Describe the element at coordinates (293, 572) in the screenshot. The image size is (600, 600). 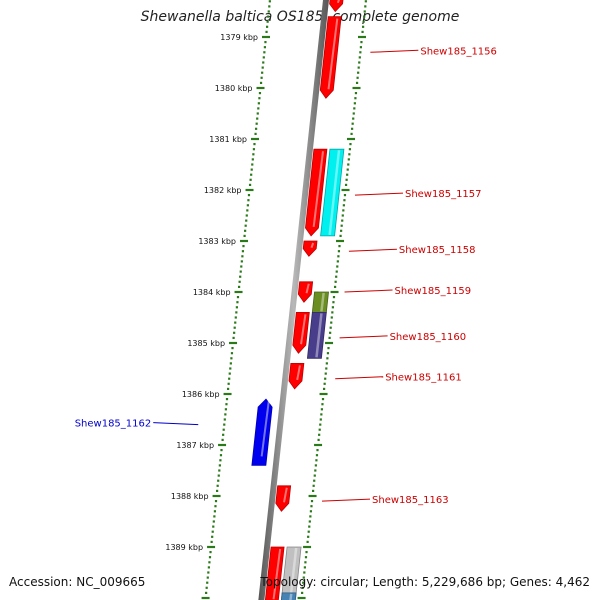
I see `feature-highlight` at that location.